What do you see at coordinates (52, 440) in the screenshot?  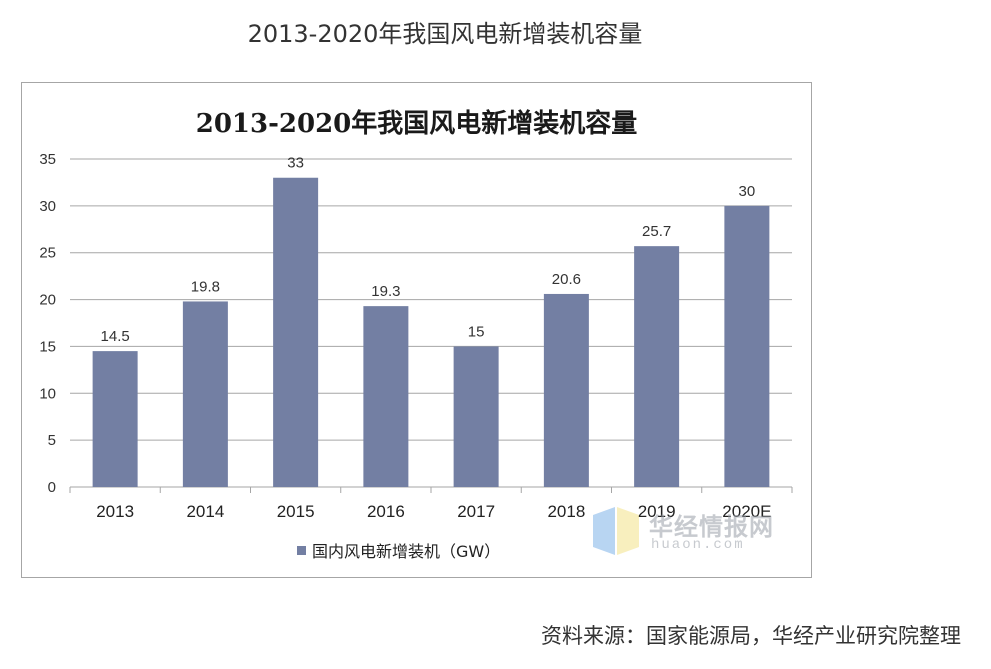 I see `y-tick-label: 5` at bounding box center [52, 440].